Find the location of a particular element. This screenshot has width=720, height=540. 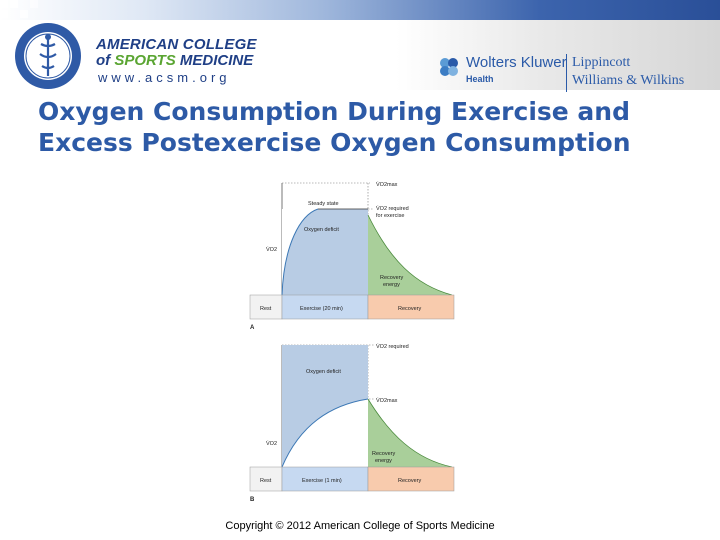

imprint-line2: Williams & Wilkins is located at coordinates (628, 80).